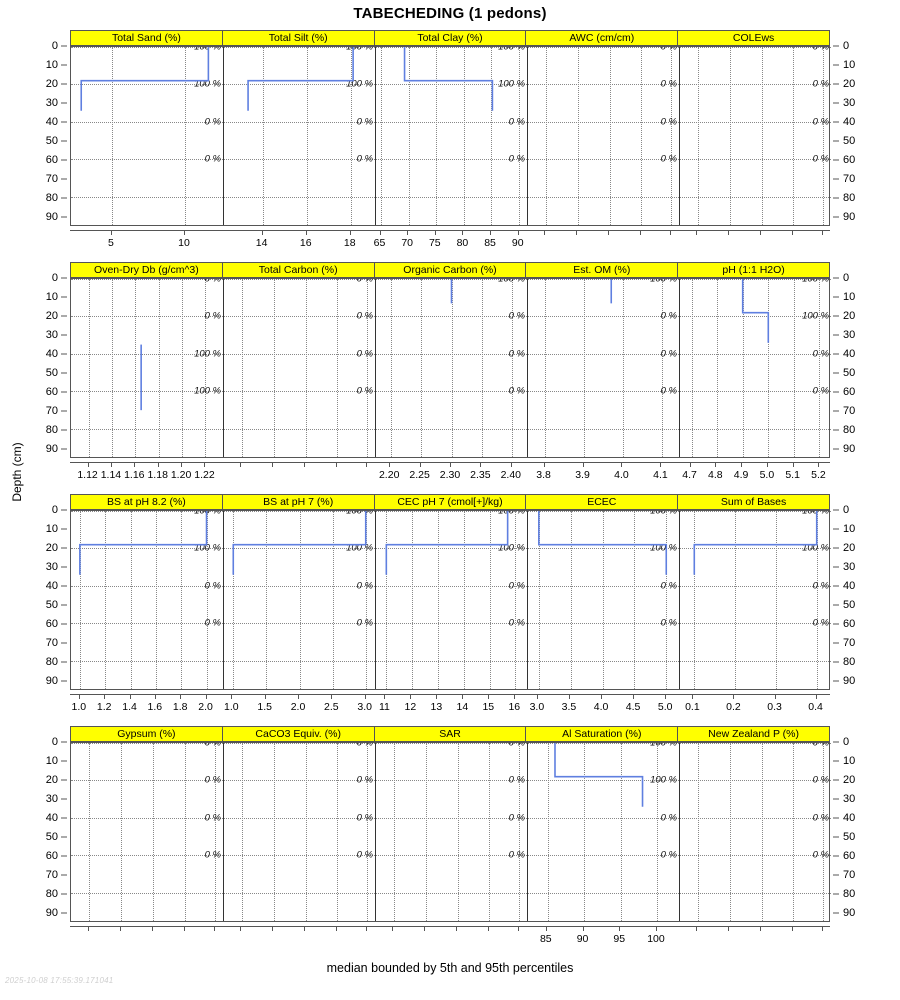 This screenshot has height=1000, width=900. I want to click on panel-title-al-saturation: Al Saturation (%), so click(602, 734).